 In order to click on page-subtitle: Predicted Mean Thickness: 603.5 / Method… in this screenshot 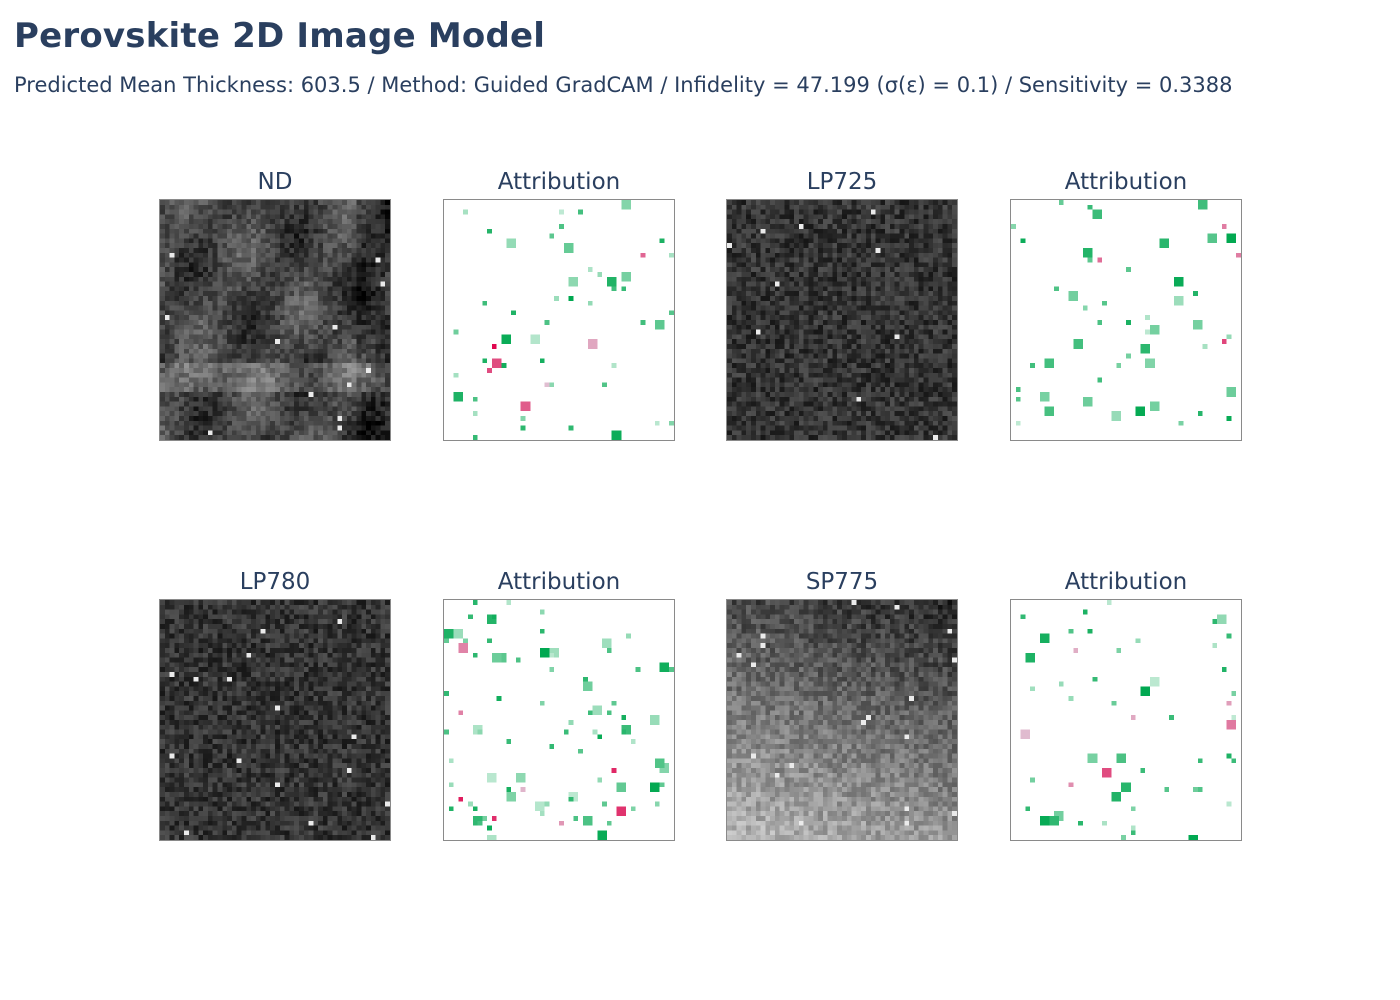, I will do `click(623, 85)`.